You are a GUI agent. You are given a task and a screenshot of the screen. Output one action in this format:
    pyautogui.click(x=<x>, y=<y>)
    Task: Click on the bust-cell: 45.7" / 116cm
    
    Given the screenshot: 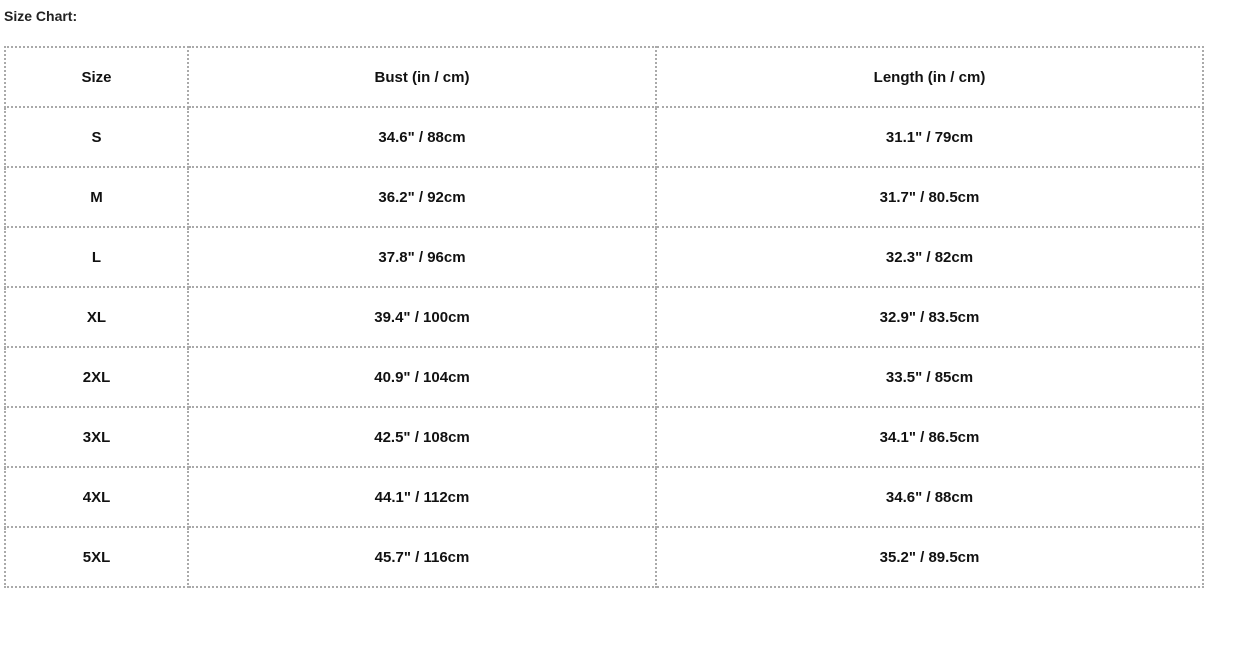 What is the action you would take?
    pyautogui.click(x=422, y=557)
    